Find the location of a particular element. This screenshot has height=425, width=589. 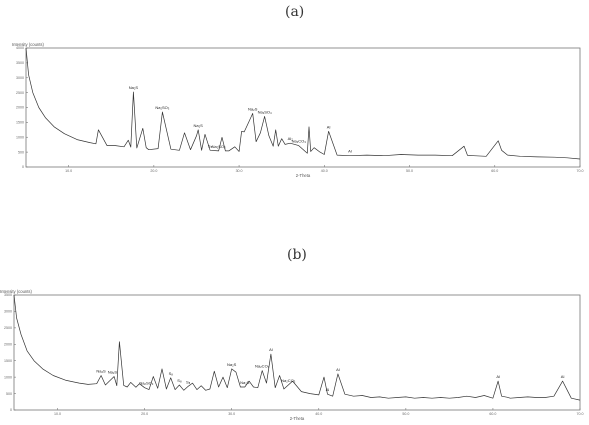

x-axis-label-b: 2-Theta is located at coordinates (297, 418).